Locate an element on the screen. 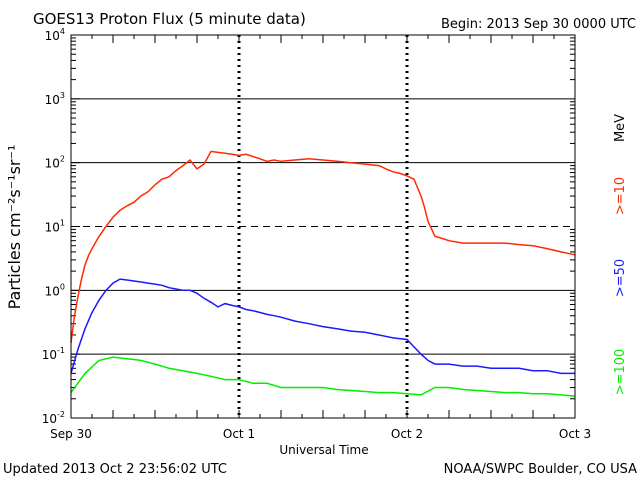  begin-time-label: Begin: 2013 Sep 30 0000 UTC is located at coordinates (538, 24).